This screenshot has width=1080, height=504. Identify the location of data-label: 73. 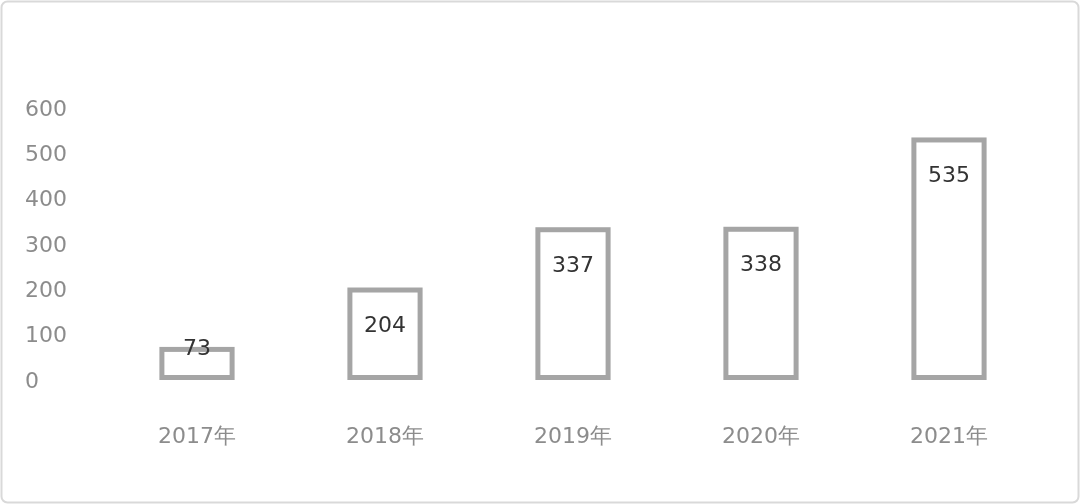
(197, 347).